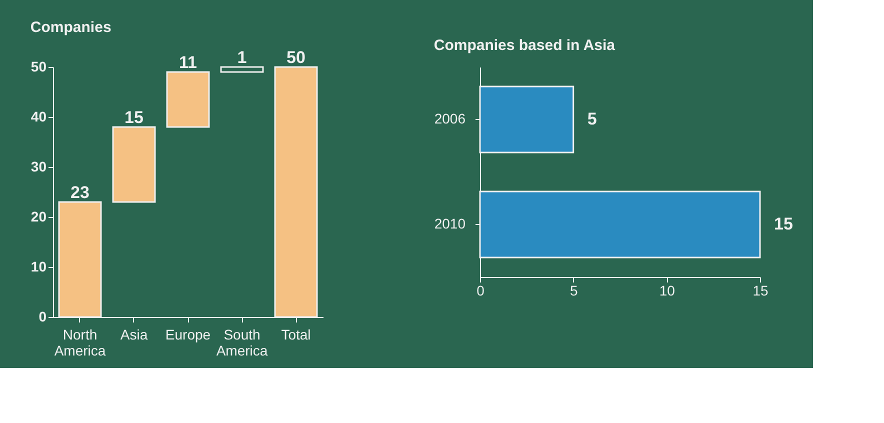 This screenshot has width=884, height=423. Describe the element at coordinates (80, 192) in the screenshot. I see `data-label: 23` at that location.